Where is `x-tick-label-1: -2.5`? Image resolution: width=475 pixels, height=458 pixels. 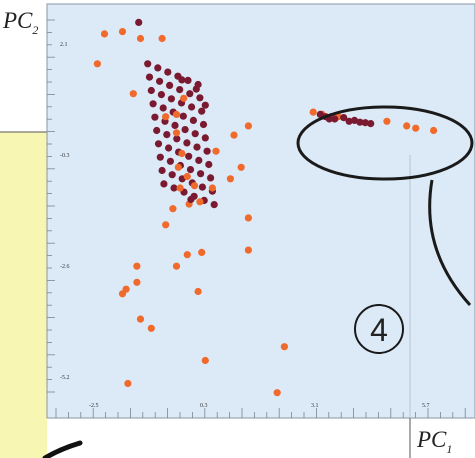
x-tick-label-1: -2.5 is located at coordinates (94, 406).